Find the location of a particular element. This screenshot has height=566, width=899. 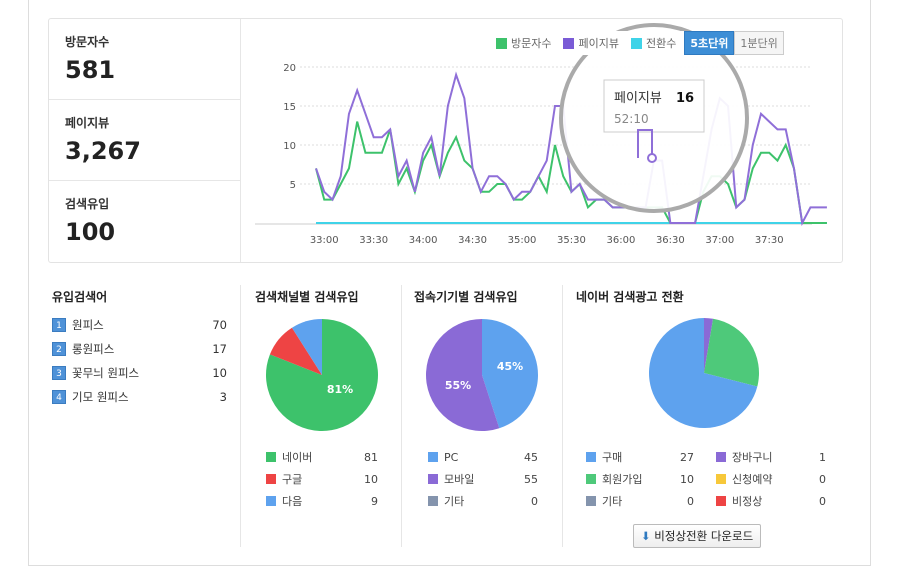

keywords-section: 유입검색어 1 원피스 70 2 롱원피스 17 3 꽃무늬 원피스 10 4 기모 원피스 3 is located at coordinates (139, 415).